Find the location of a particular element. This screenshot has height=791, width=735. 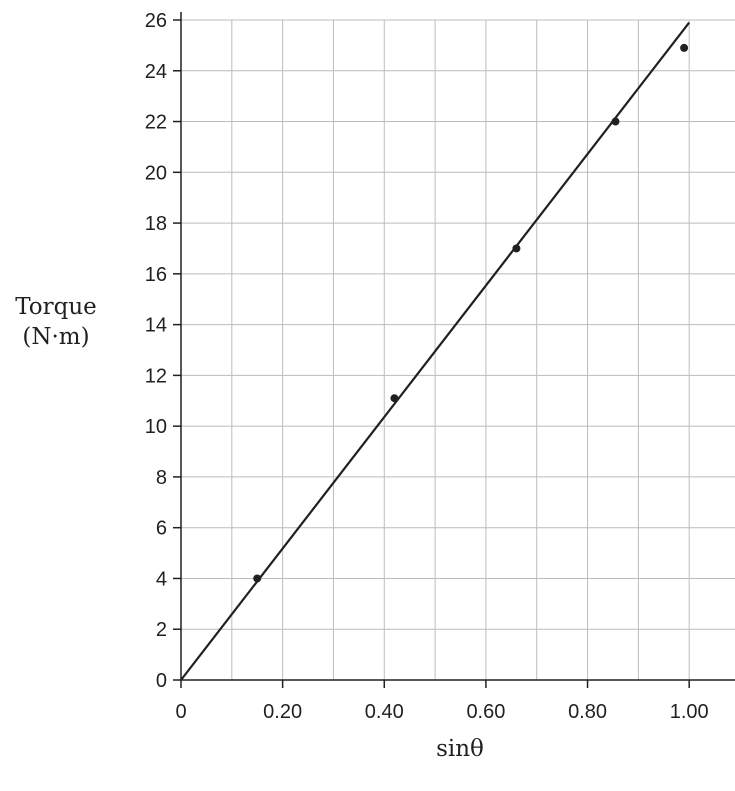

y-tick-label: 14 is located at coordinates (156, 326).